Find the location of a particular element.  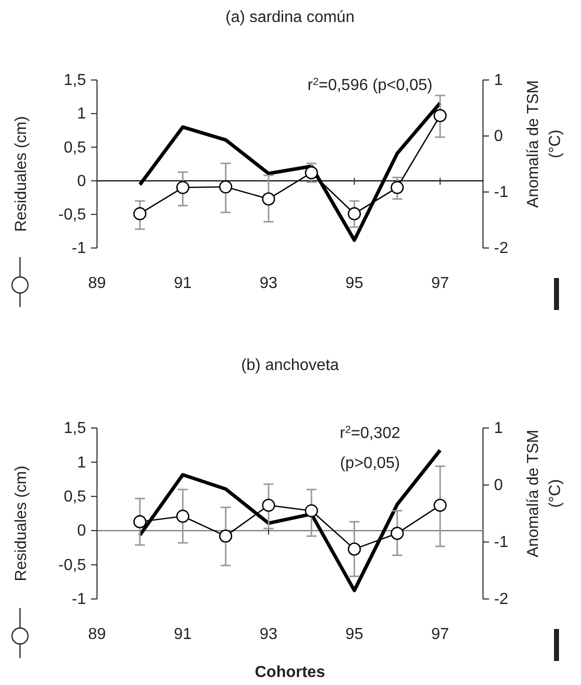

chart-title: (b) anchoveta is located at coordinates (290, 365).